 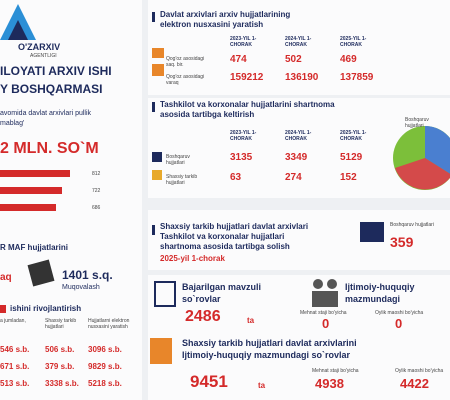 What do you see at coordinates (87, 275) in the screenshot?
I see `value: 1401 s.q.` at bounding box center [87, 275].